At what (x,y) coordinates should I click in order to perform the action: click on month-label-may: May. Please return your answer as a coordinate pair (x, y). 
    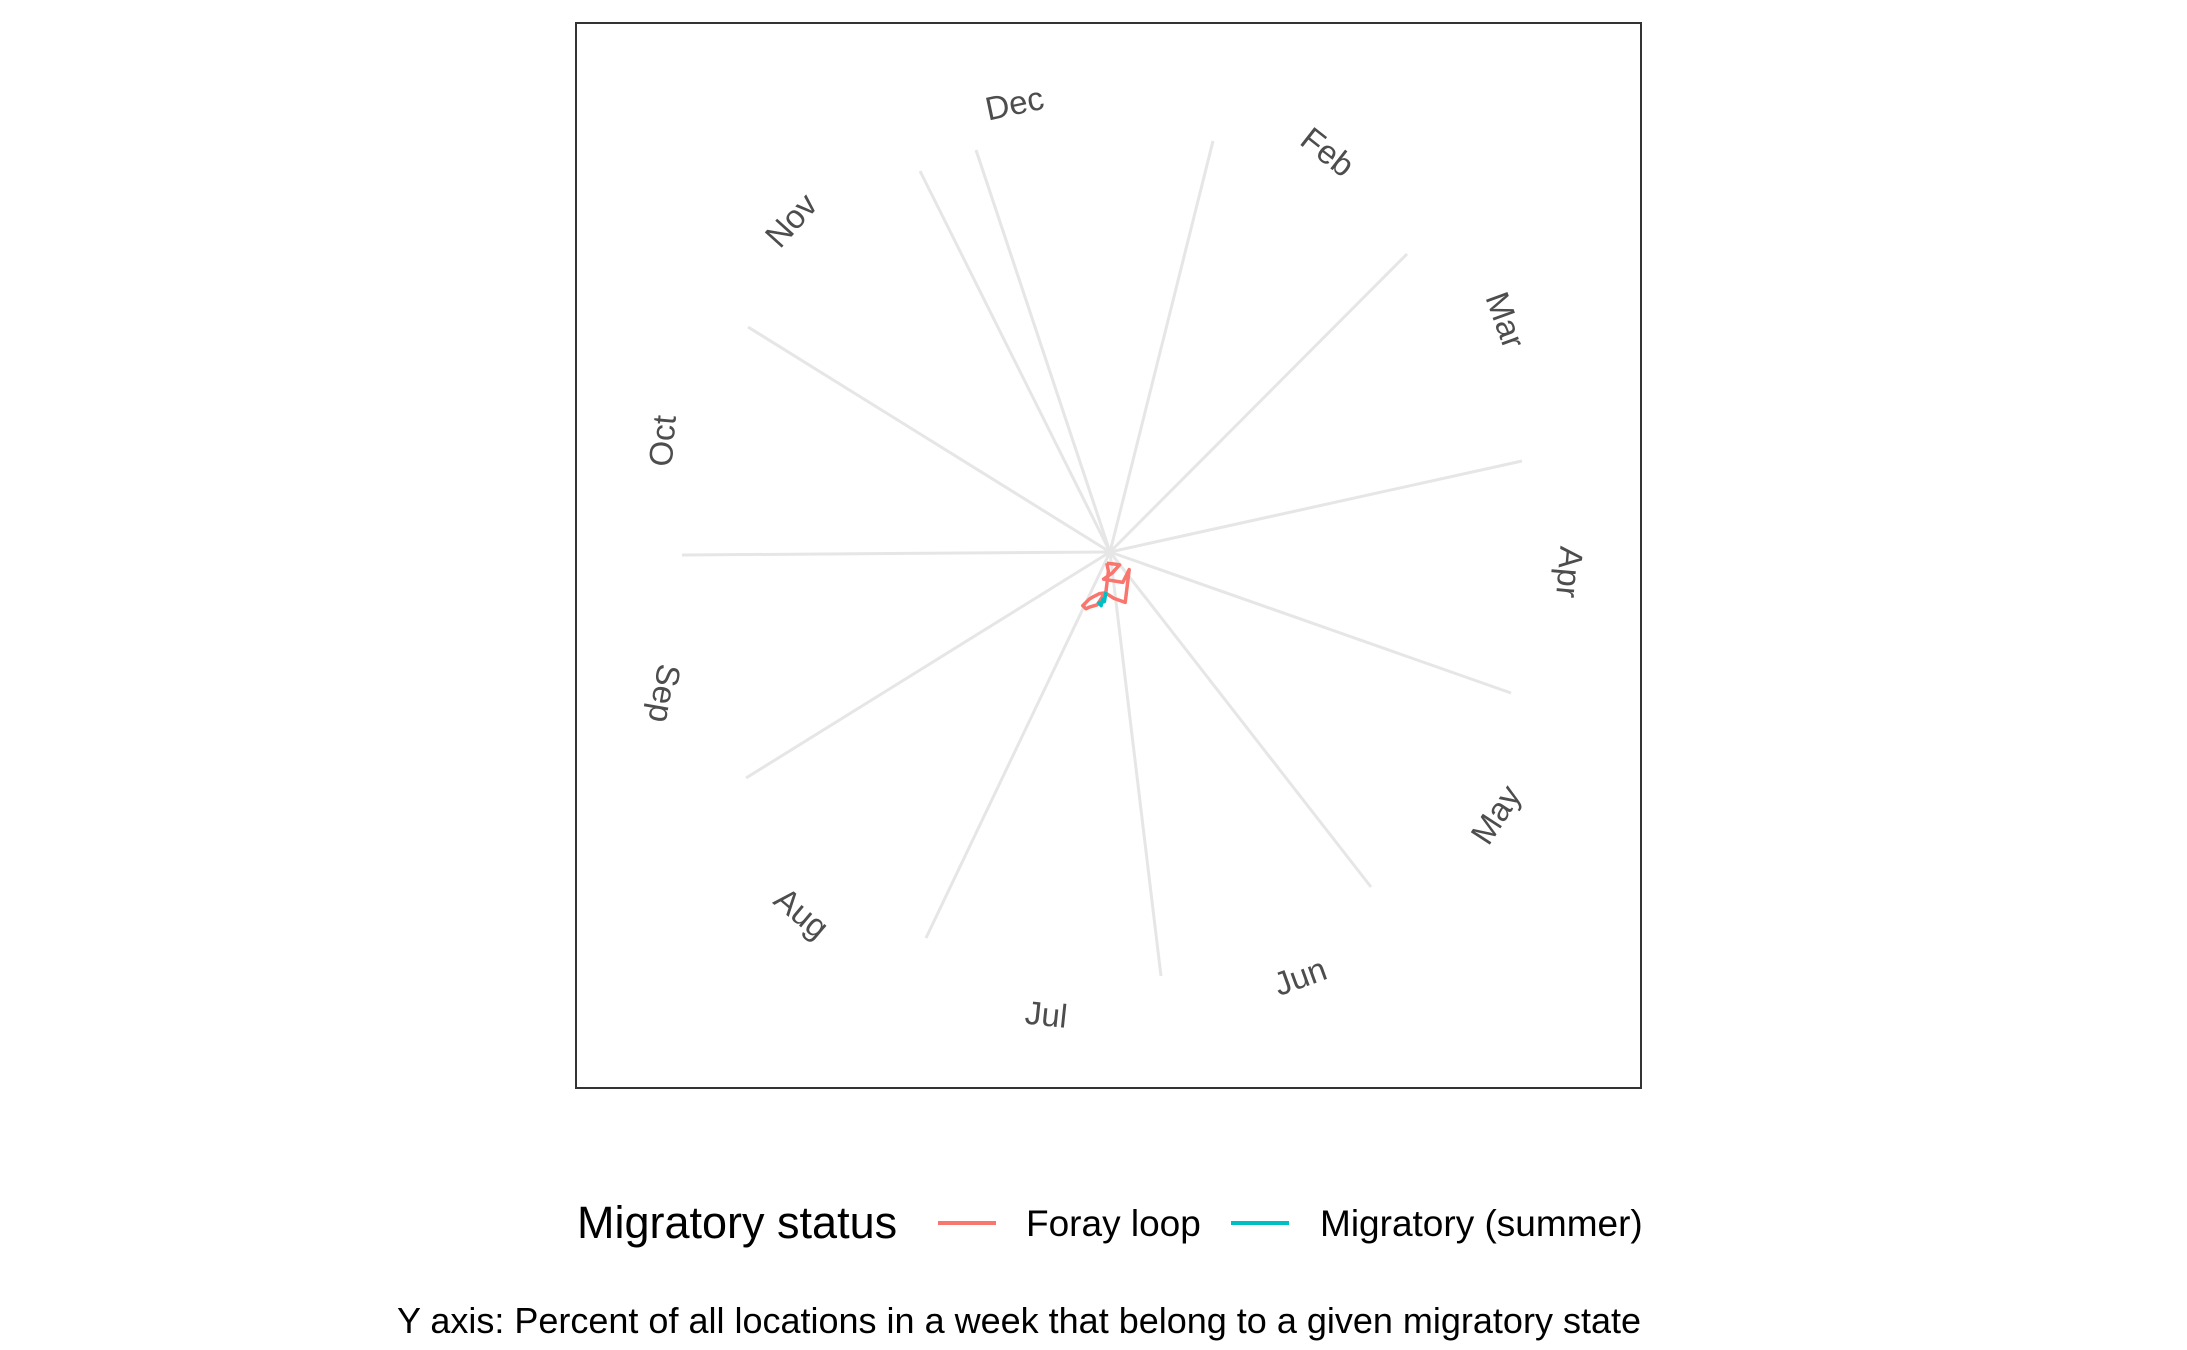
    Looking at the image, I should click on (1495, 814).